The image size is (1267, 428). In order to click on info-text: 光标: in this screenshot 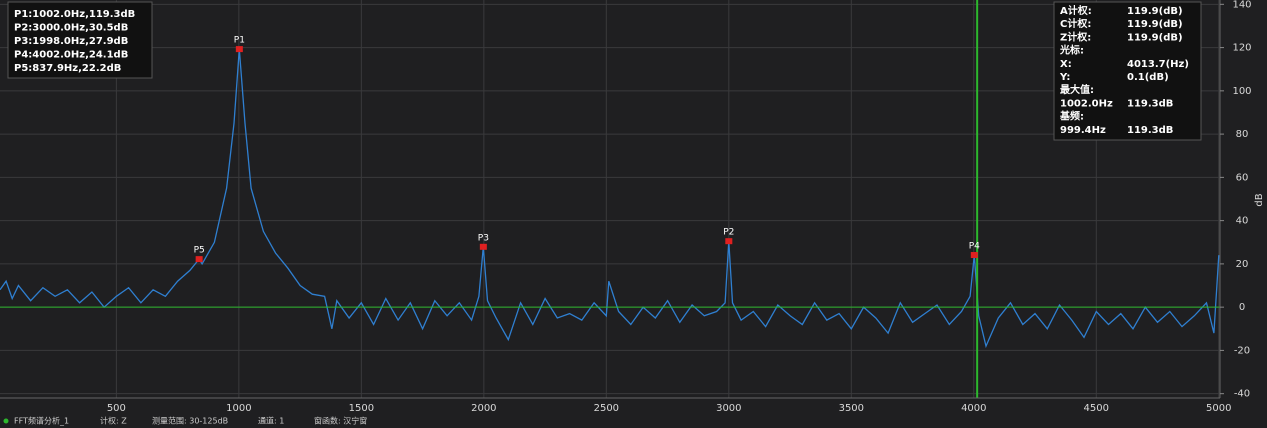, I will do `click(1071, 50)`.